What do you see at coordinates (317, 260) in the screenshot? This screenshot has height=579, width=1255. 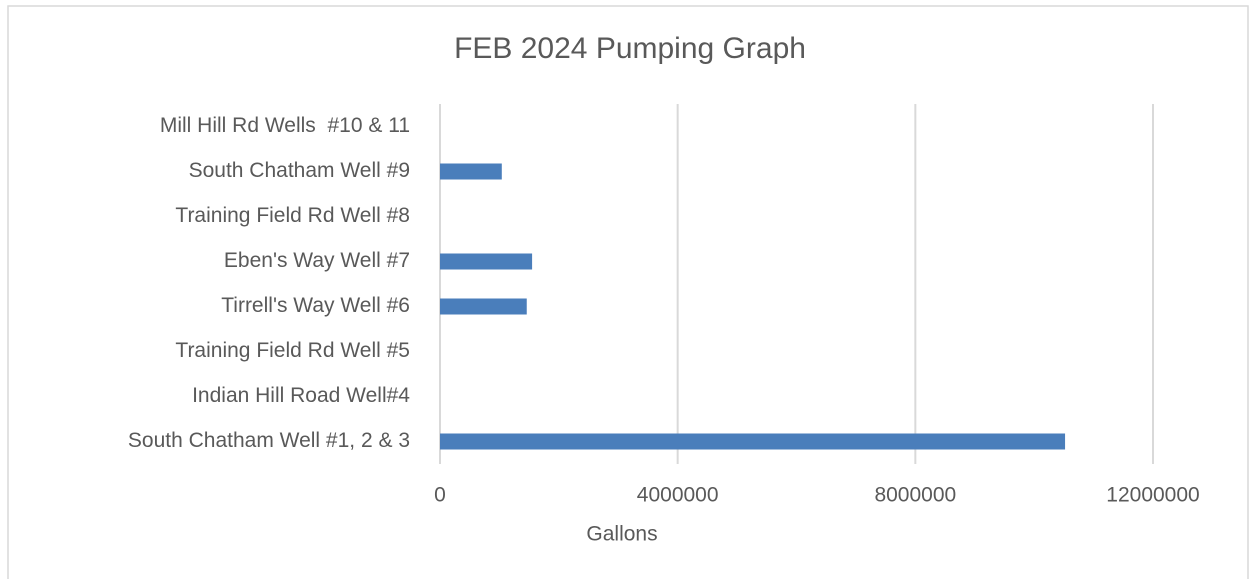 I see `y-tick-label: Eben's Way Well #7` at bounding box center [317, 260].